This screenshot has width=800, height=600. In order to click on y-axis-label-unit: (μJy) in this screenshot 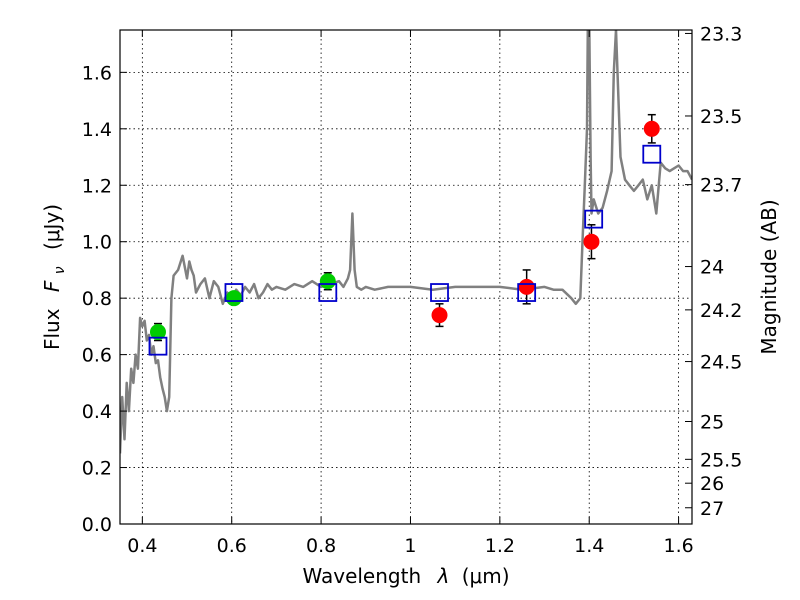, I will do `click(52, 227)`.